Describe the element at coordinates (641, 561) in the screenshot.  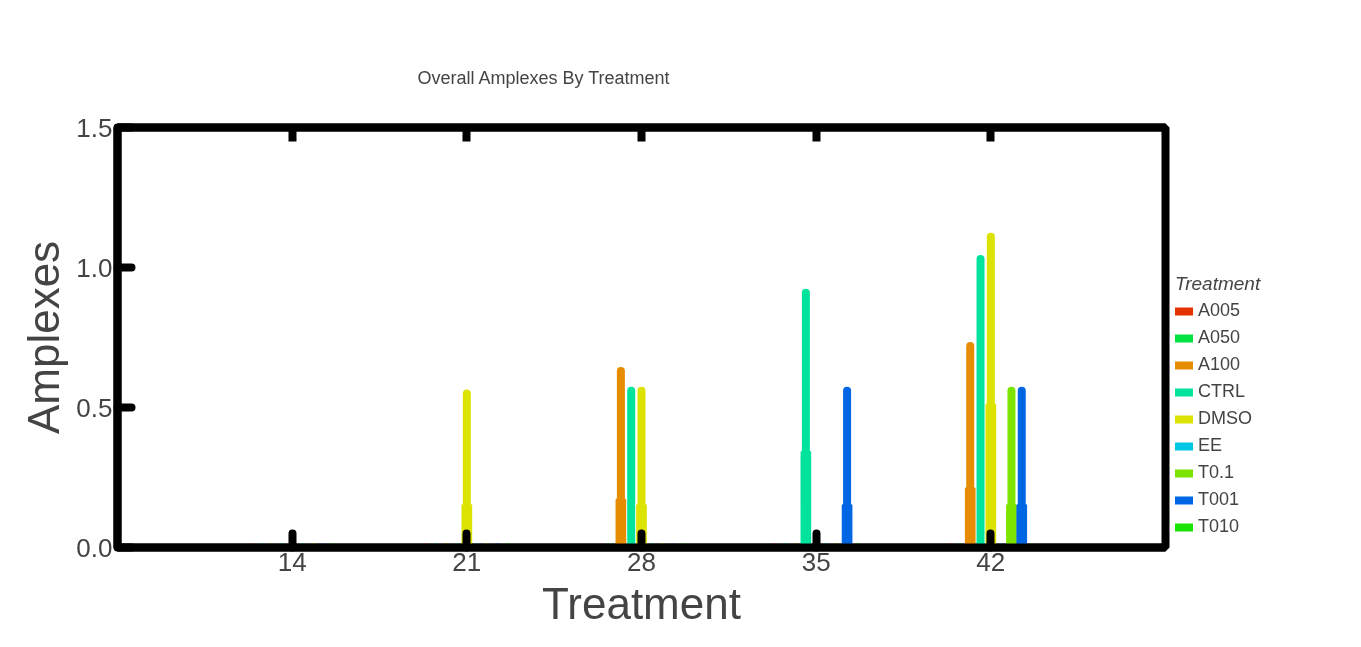
I see `x-tick-label: 28` at that location.